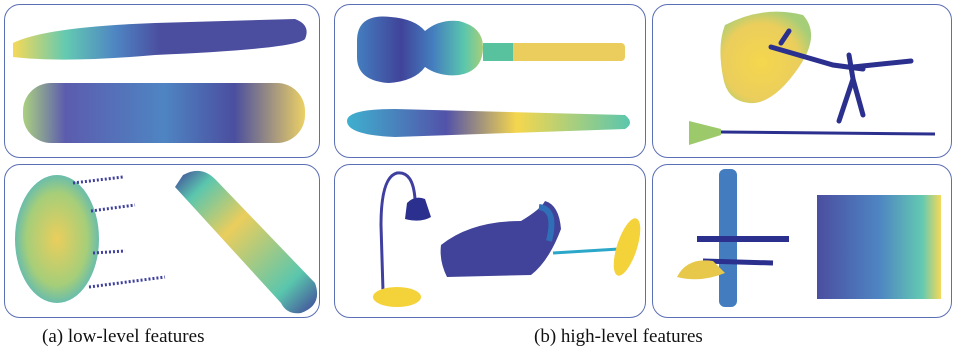 The height and width of the screenshot is (356, 953). What do you see at coordinates (618, 336) in the screenshot?
I see `caption-b: (b) high-level features` at bounding box center [618, 336].